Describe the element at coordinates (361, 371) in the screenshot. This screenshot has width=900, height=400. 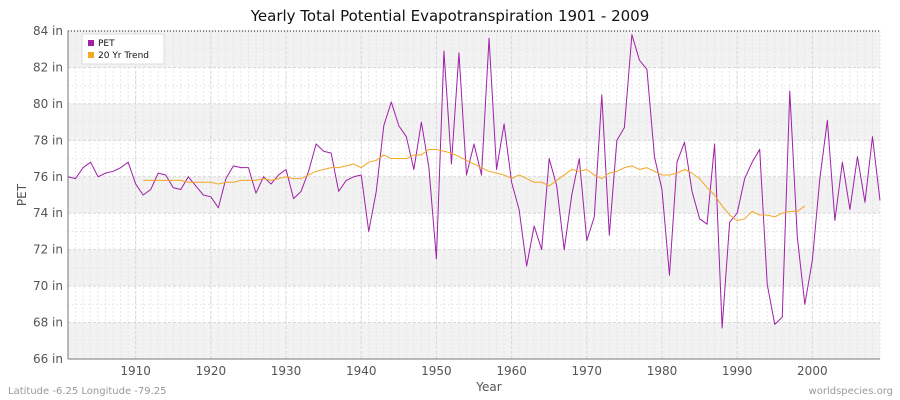
I see `x-tick-label: 1940` at that location.